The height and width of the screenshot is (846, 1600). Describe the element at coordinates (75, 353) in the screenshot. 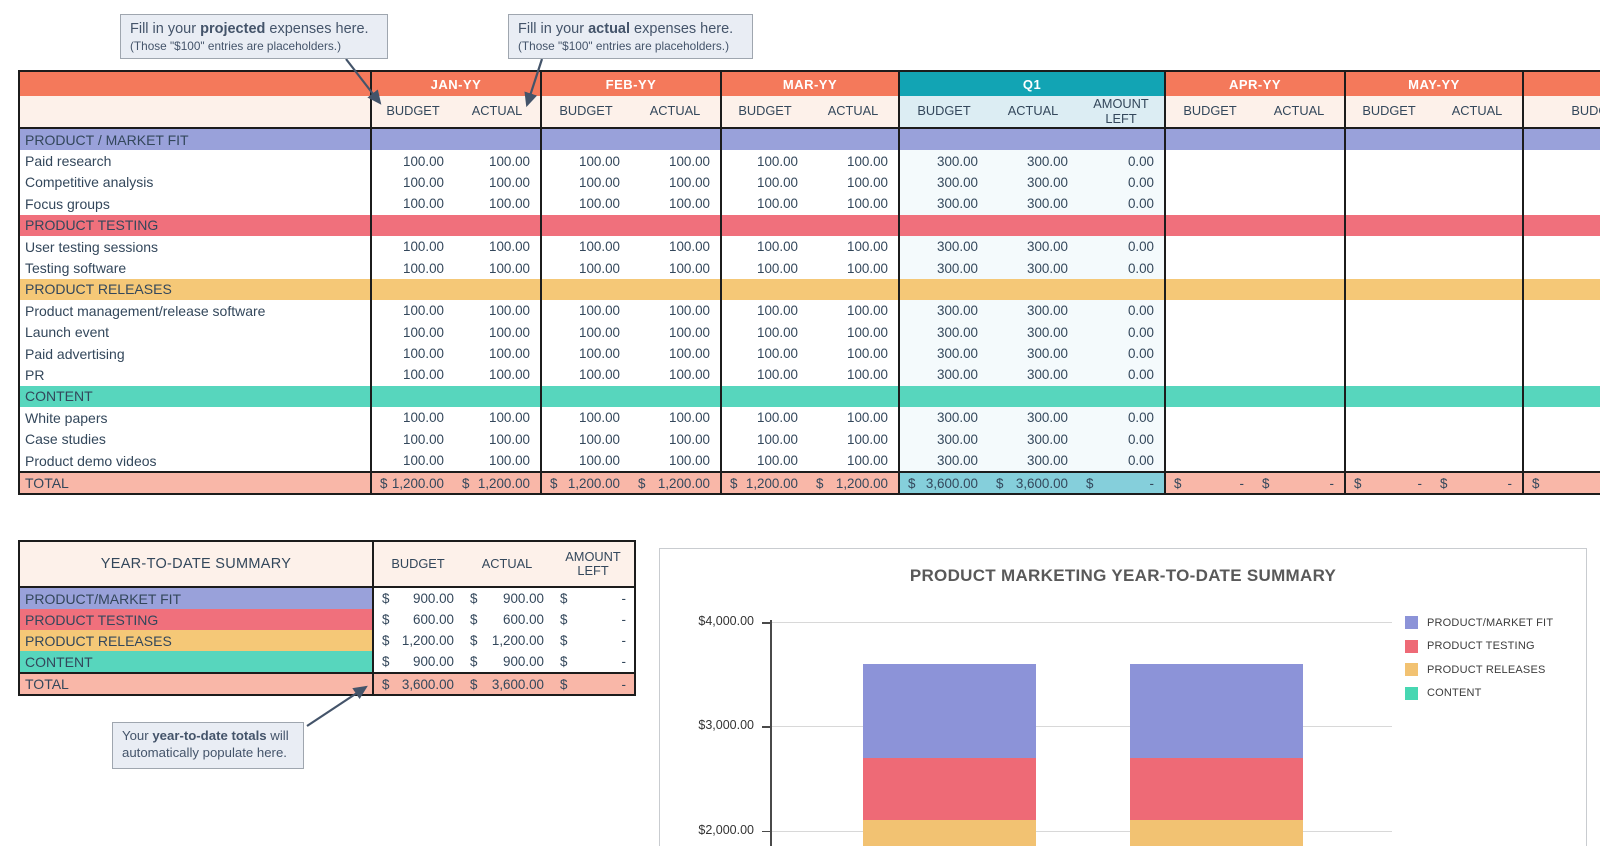

I see `row-label: Paid advertising` at that location.